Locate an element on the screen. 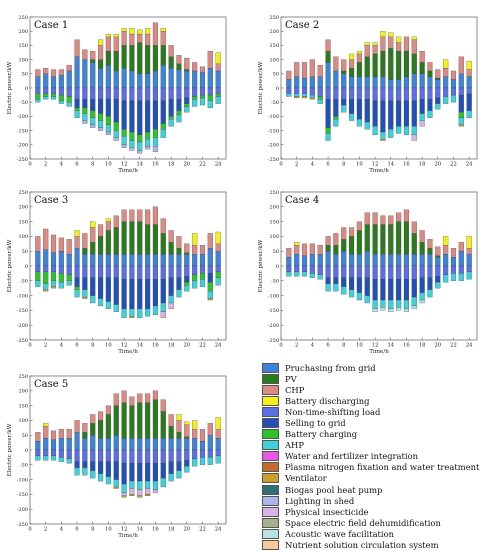 Image resolution: width=485 pixels, height=551 pixels. x-tick-label: 0 is located at coordinates (29, 346).